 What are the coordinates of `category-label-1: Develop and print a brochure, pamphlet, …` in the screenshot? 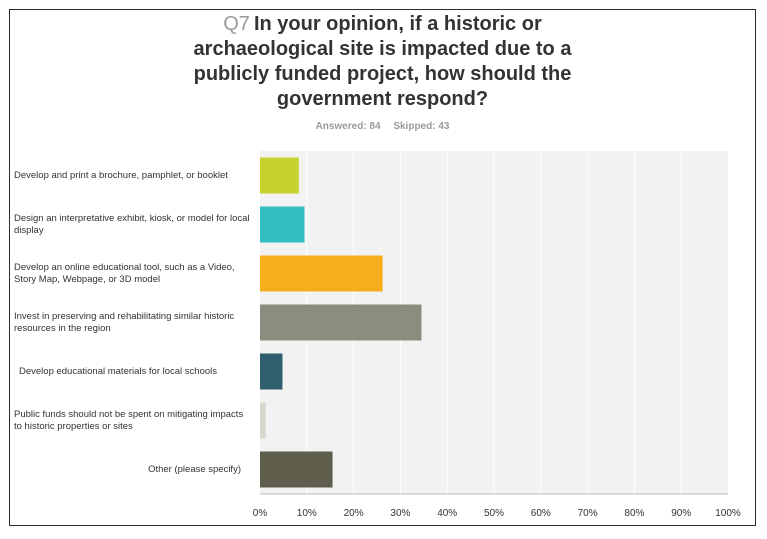 It's located at (121, 175).